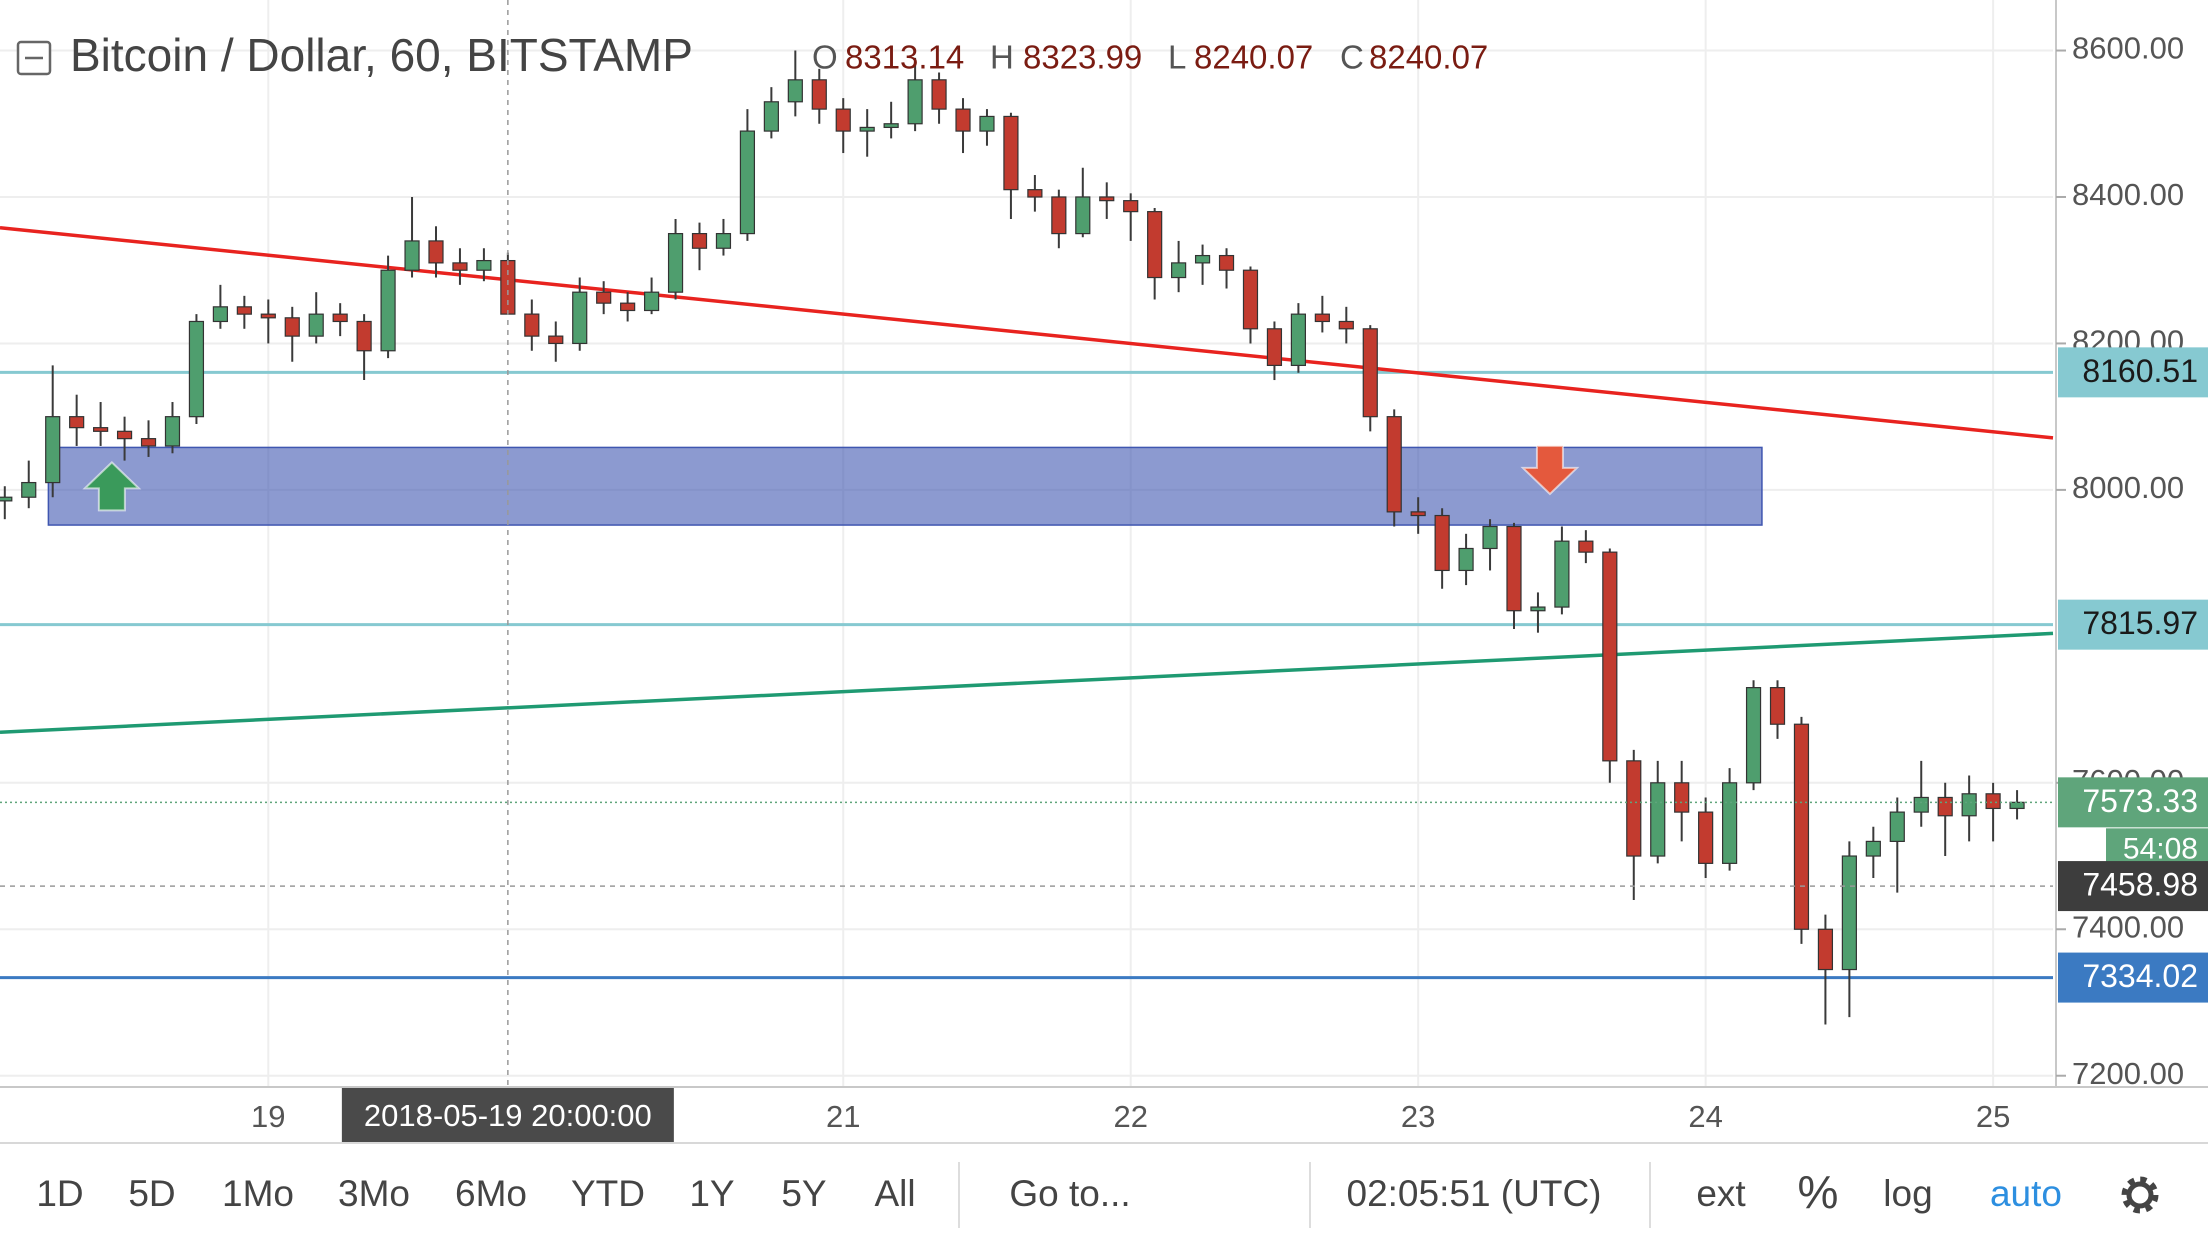 The height and width of the screenshot is (1242, 2208). I want to click on settings-icon, so click(2140, 1195).